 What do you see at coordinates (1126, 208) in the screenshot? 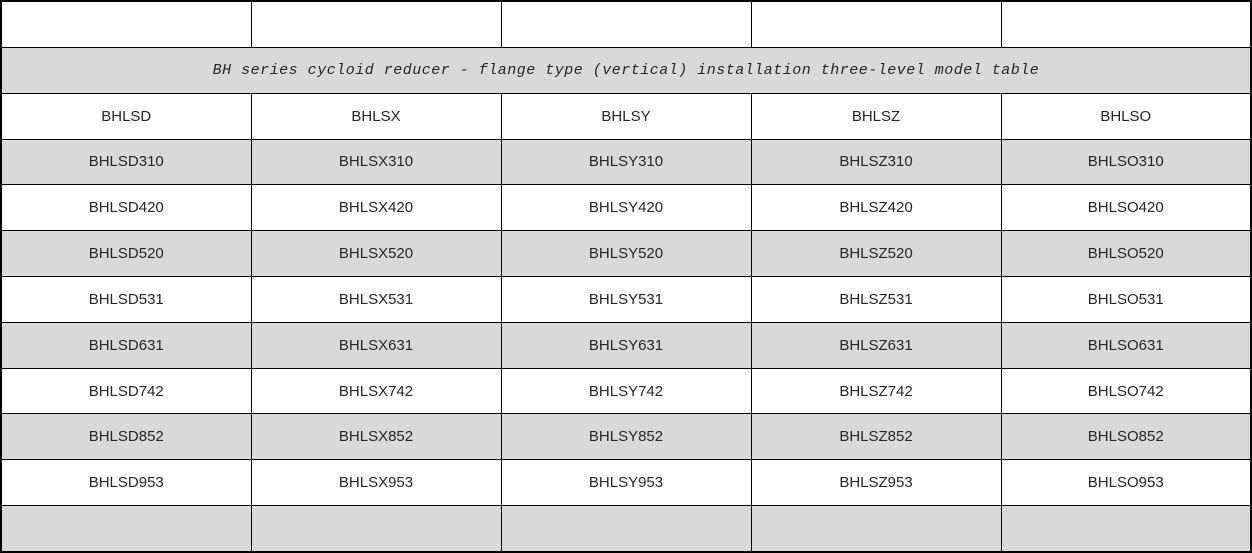
I see `model-cell: BHLSO420` at bounding box center [1126, 208].